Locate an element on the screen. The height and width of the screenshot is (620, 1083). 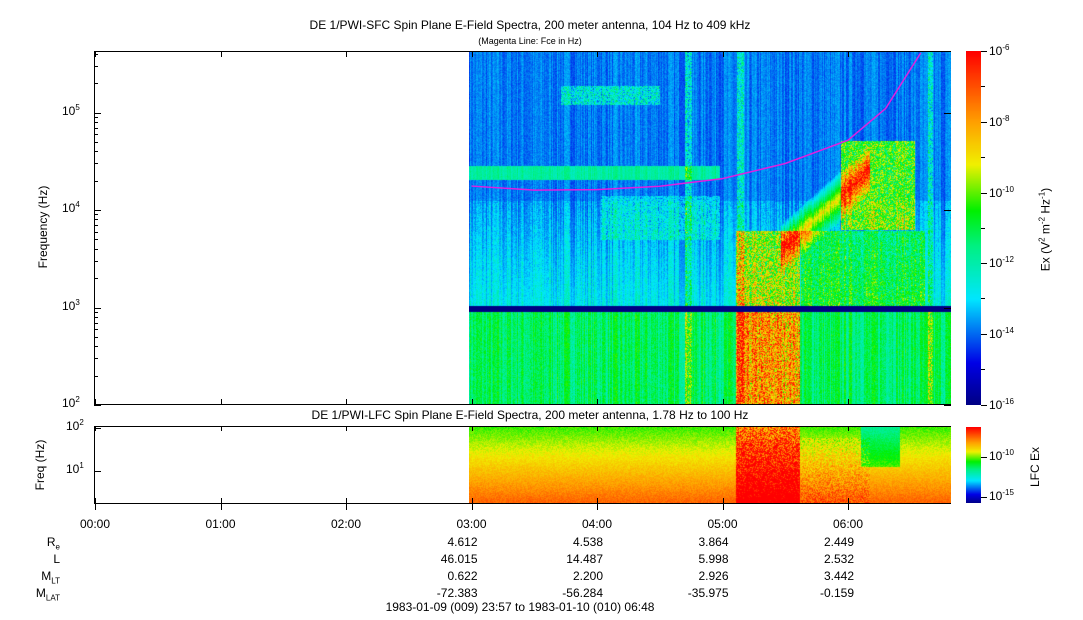
tick-exponent: -10 is located at coordinates (1008, 189).